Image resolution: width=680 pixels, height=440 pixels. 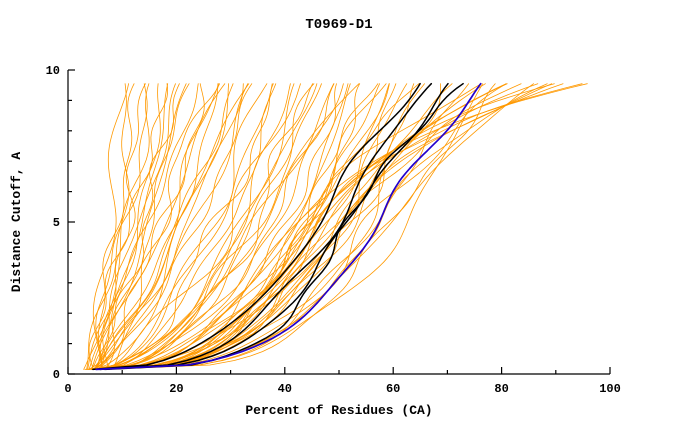 I want to click on x-tick-label: 0, so click(x=67, y=389).